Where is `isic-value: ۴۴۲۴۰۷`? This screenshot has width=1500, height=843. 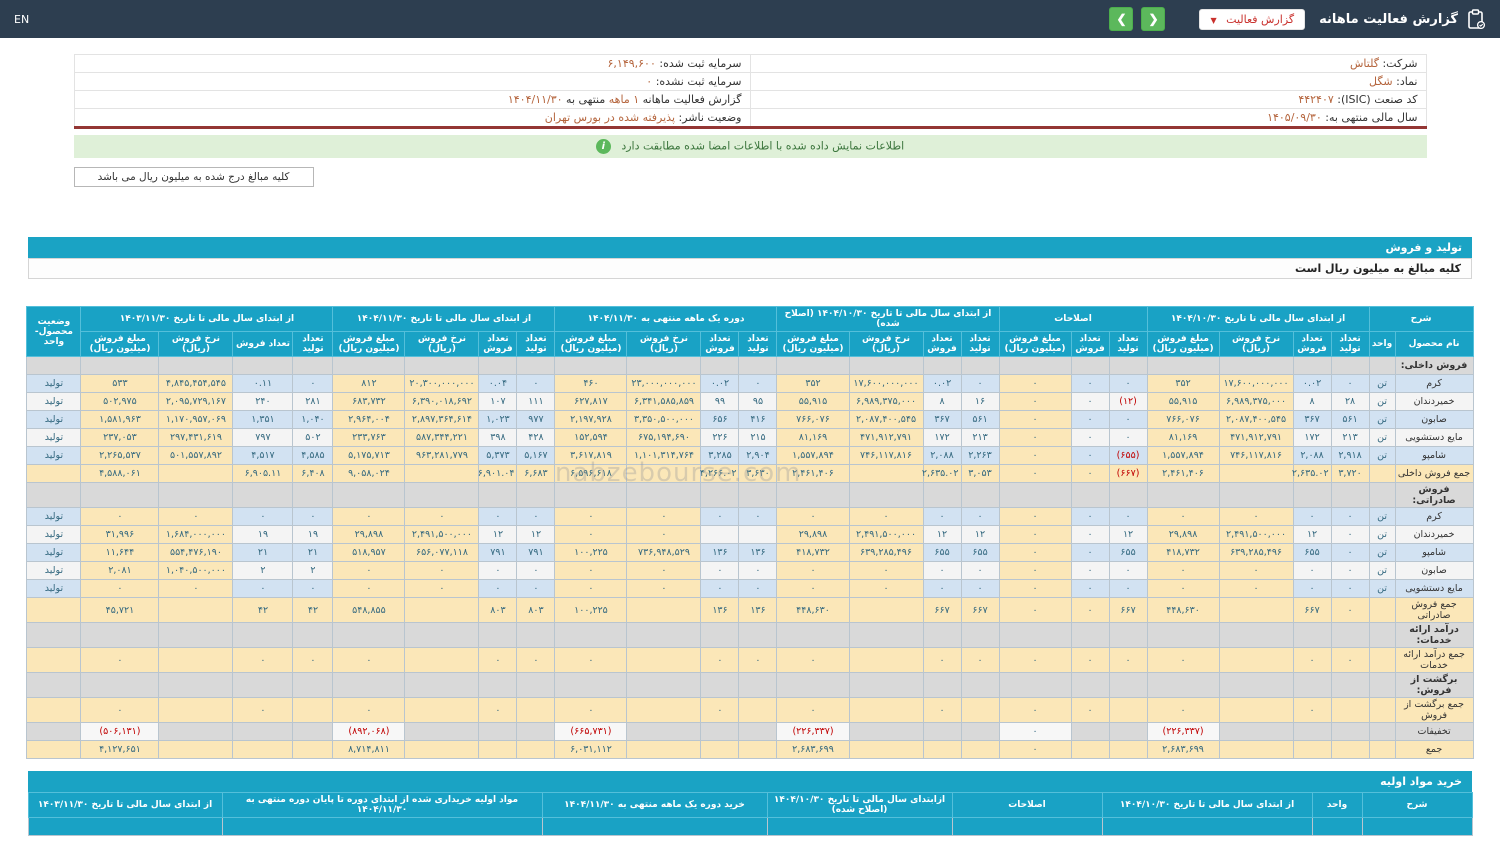 isic-value: ۴۴۲۴۰۷ is located at coordinates (1316, 99).